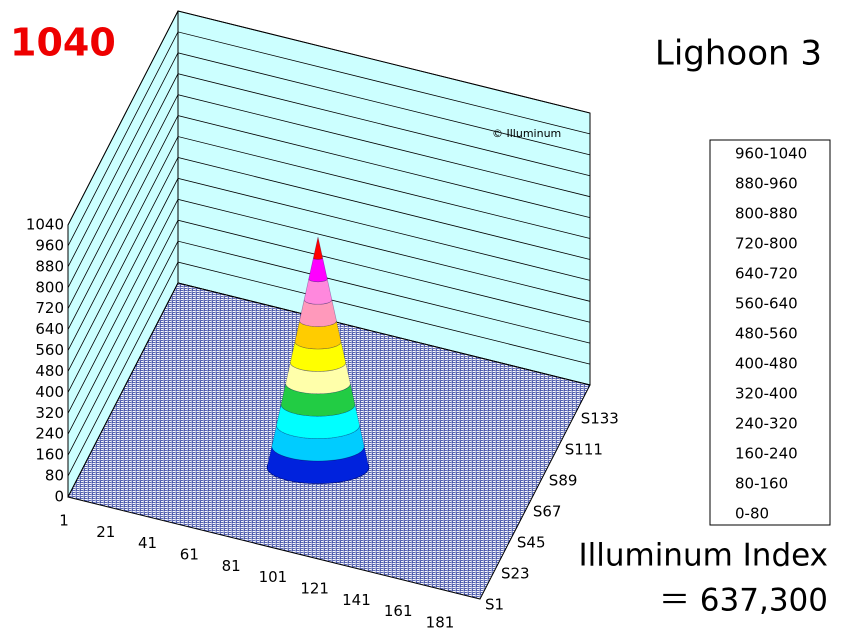 The image size is (849, 637). Describe the element at coordinates (231, 566) in the screenshot. I see `x-tick-label: 81` at that location.